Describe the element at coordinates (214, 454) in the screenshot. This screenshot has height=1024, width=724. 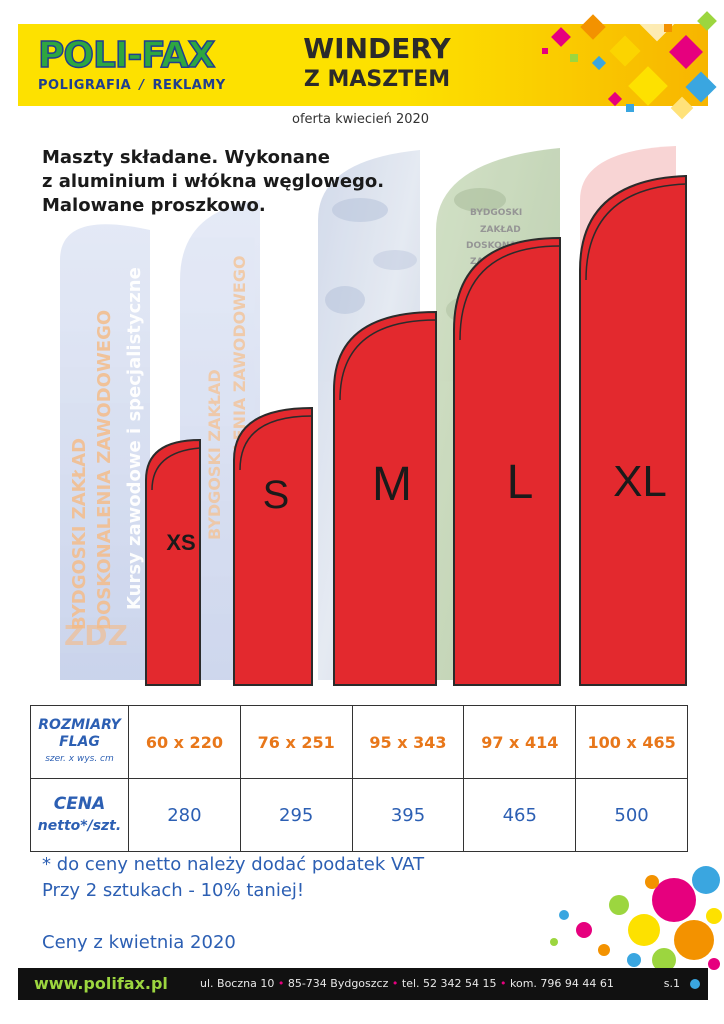
I see `bg-text-5: BYDGOSKI ZAKŁAD` at that location.